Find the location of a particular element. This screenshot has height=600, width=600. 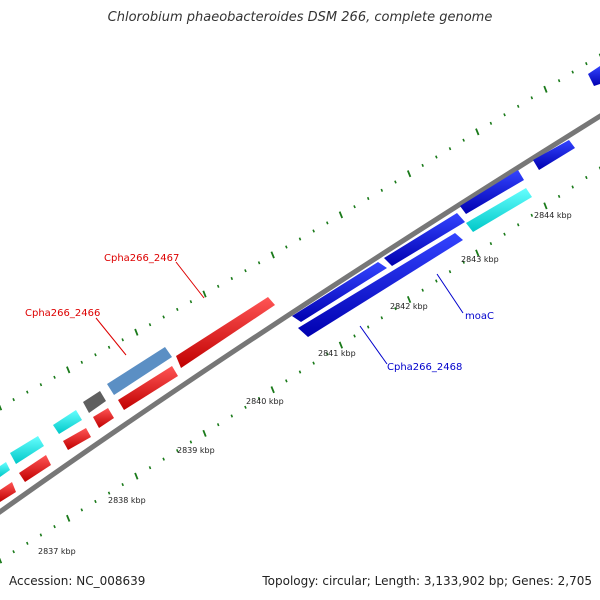

tick-label: 2843 kbp is located at coordinates (480, 259).